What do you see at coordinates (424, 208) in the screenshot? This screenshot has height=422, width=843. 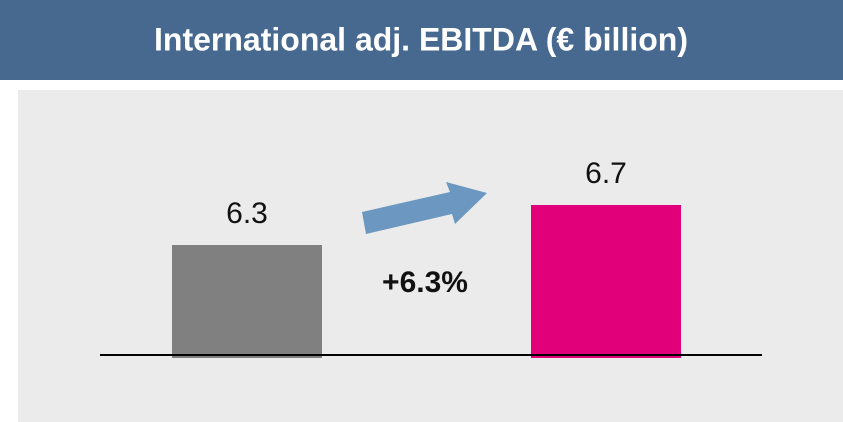 I see `growth-arrow` at bounding box center [424, 208].